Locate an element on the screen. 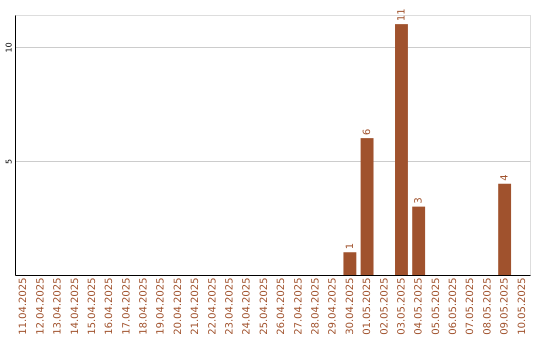 The image size is (540, 340). y-tick-label: 10 is located at coordinates (9, 47).